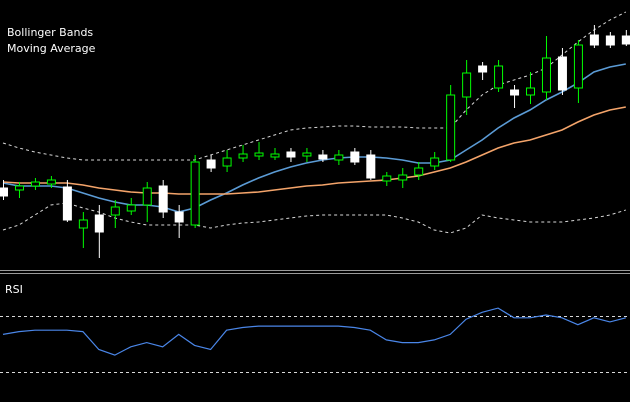  What do you see at coordinates (51, 48) in the screenshot?
I see `indicator-label: Moving Average` at bounding box center [51, 48].